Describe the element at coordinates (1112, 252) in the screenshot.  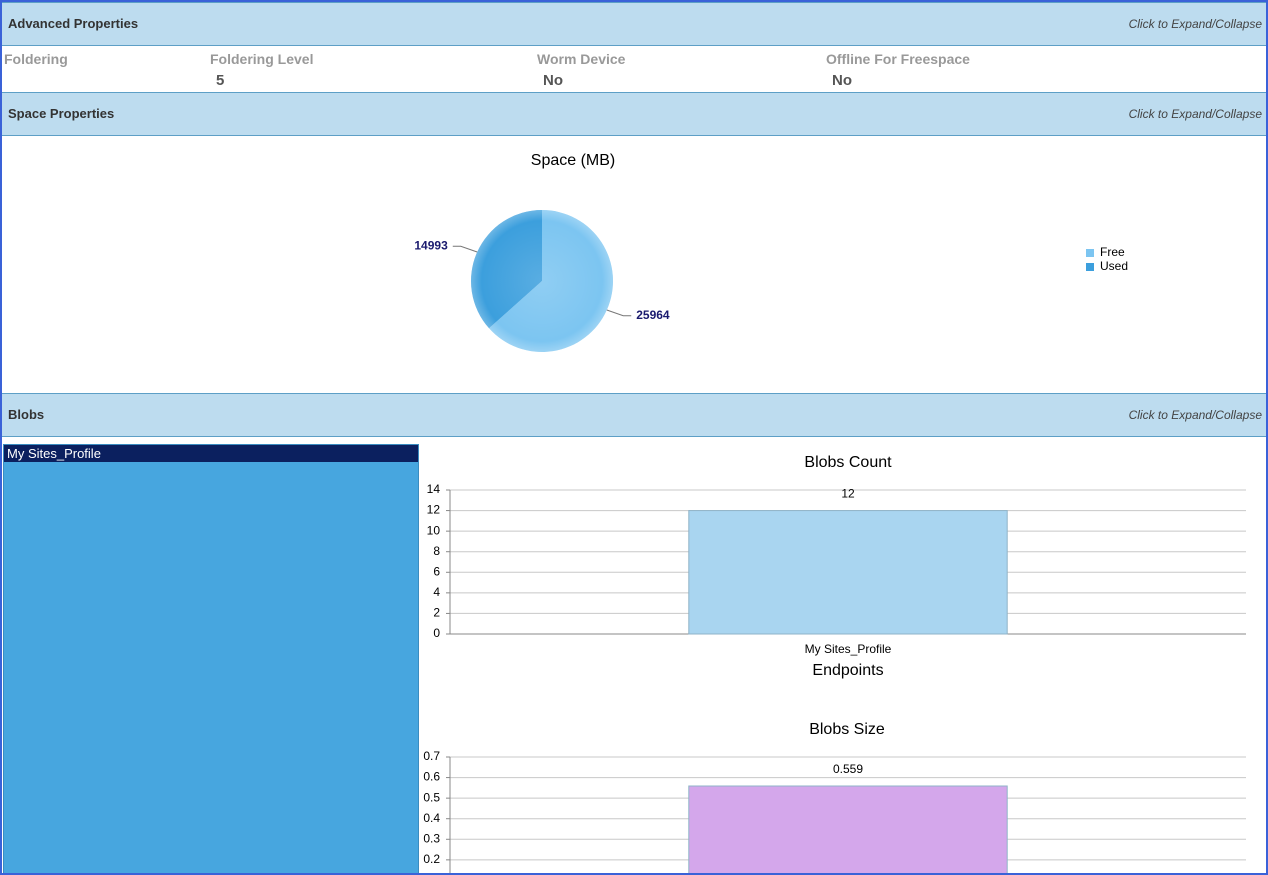
I see `legend-label: Free` at that location.